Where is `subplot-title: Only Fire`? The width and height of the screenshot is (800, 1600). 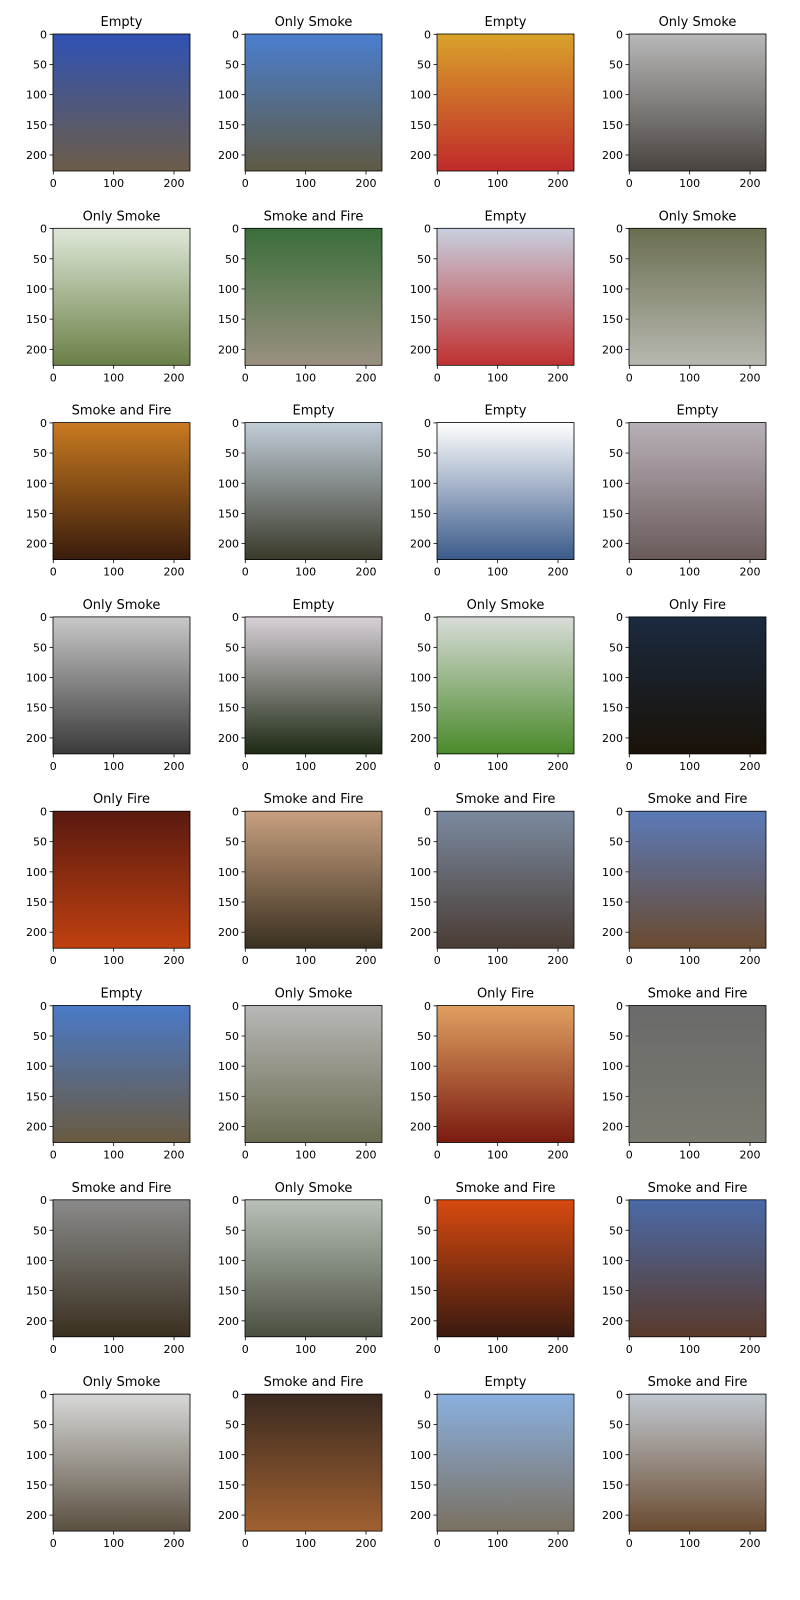 subplot-title: Only Fire is located at coordinates (121, 799).